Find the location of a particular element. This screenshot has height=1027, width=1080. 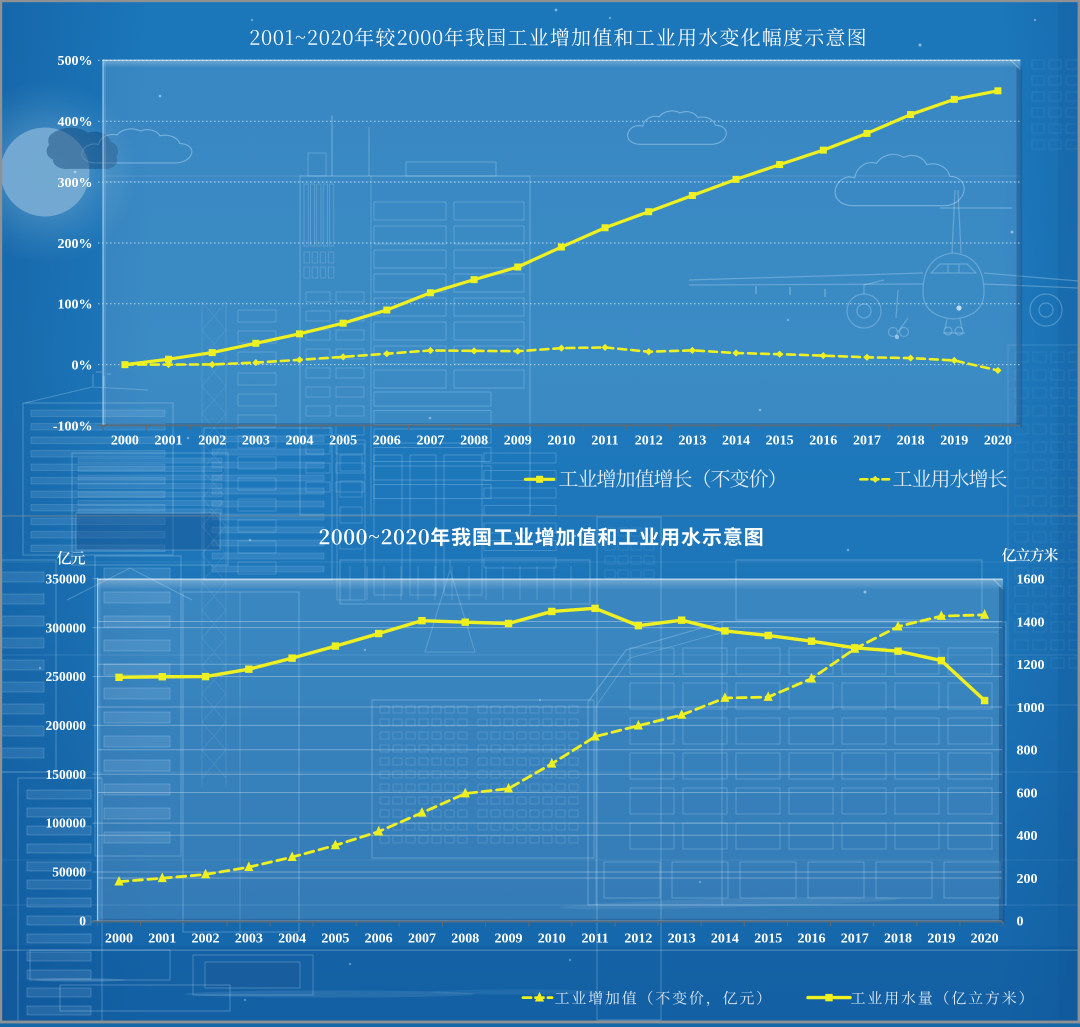

svg-text: 1600 is located at coordinates (1031, 580).